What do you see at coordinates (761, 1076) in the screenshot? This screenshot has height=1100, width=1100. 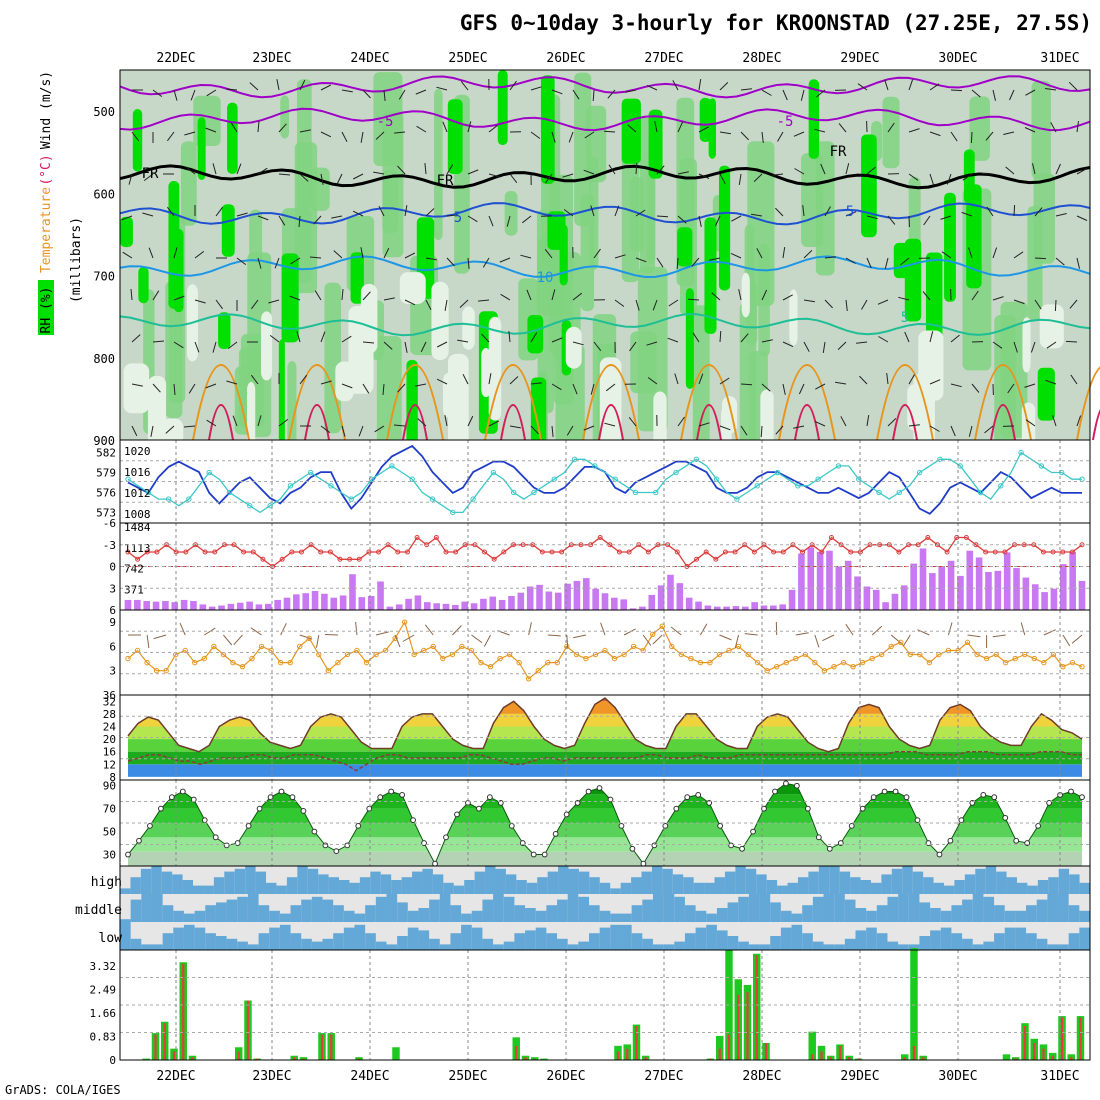 I see `date-label-bottom: 28DEC` at bounding box center [761, 1076].